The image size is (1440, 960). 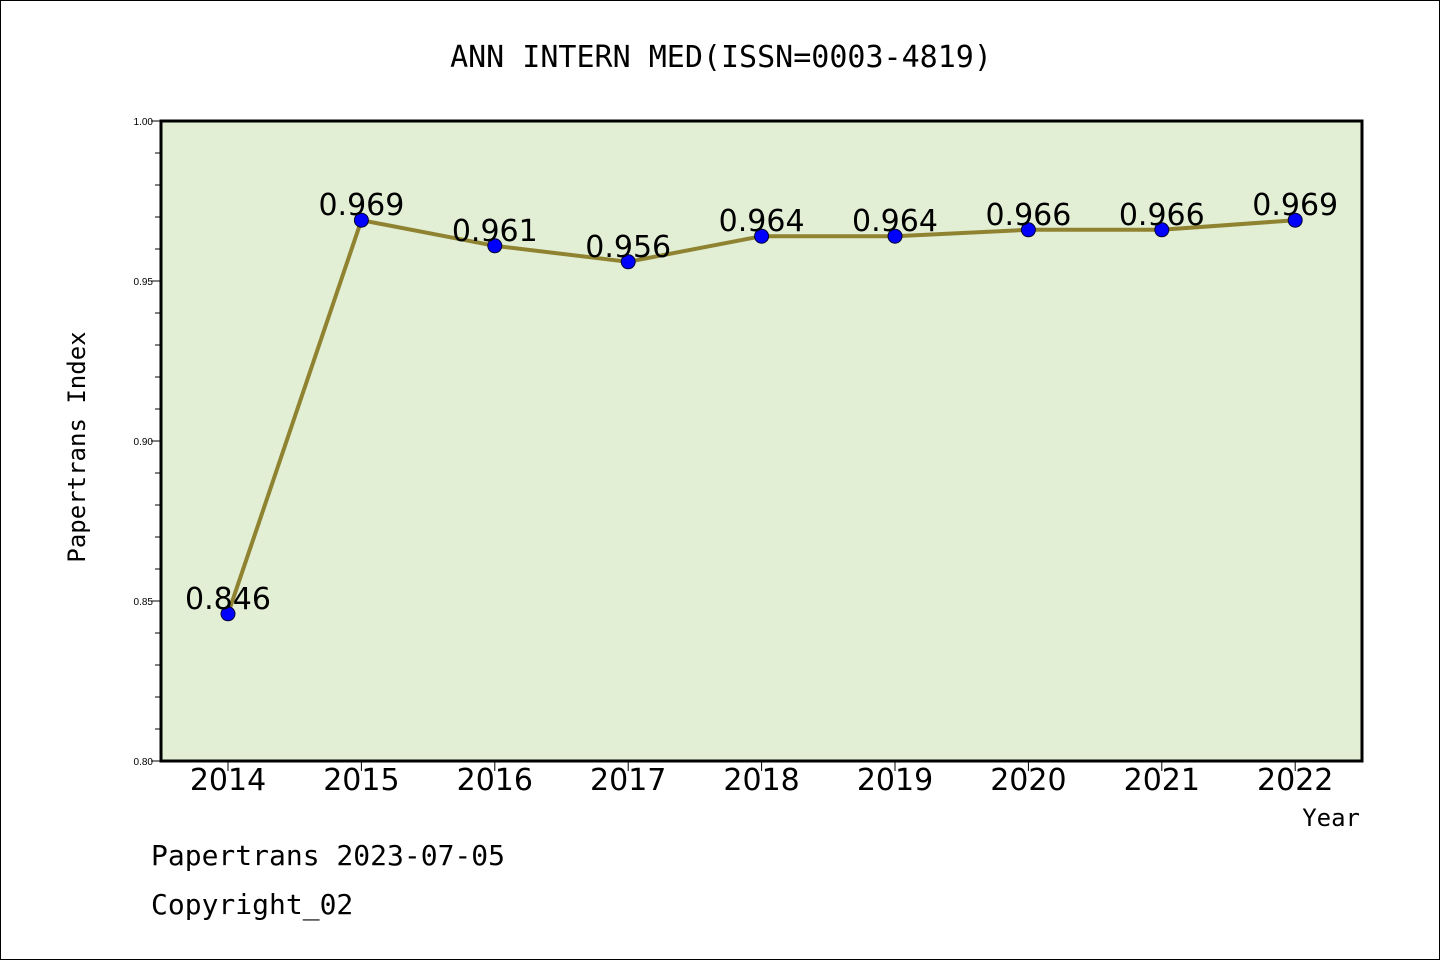 What do you see at coordinates (228, 599) in the screenshot?
I see `data-label: 0.846` at bounding box center [228, 599].